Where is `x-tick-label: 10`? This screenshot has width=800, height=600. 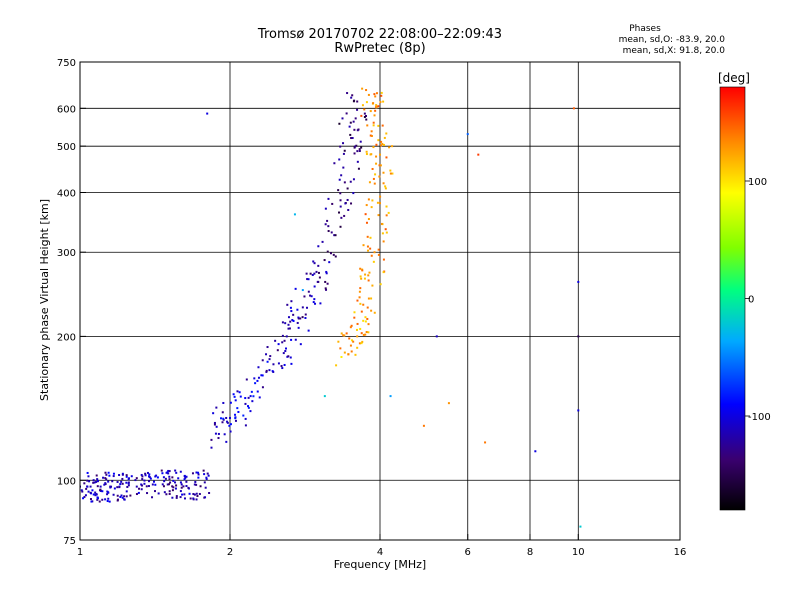
x-tick-label: 10 is located at coordinates (578, 552).